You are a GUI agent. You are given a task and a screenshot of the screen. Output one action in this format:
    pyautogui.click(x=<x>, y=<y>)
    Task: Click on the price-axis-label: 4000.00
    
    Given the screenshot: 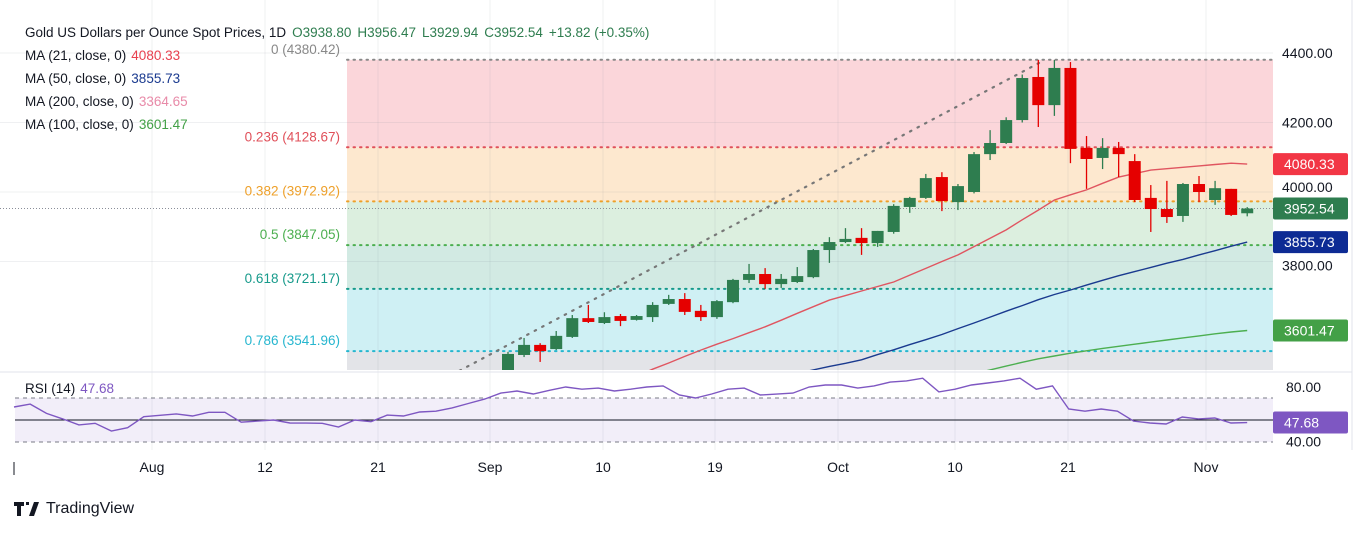 What is the action you would take?
    pyautogui.click(x=1307, y=187)
    